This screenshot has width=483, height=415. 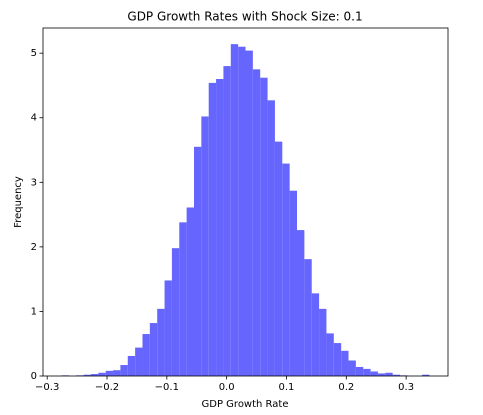 I want to click on y-tick-label: 0, so click(x=34, y=376).